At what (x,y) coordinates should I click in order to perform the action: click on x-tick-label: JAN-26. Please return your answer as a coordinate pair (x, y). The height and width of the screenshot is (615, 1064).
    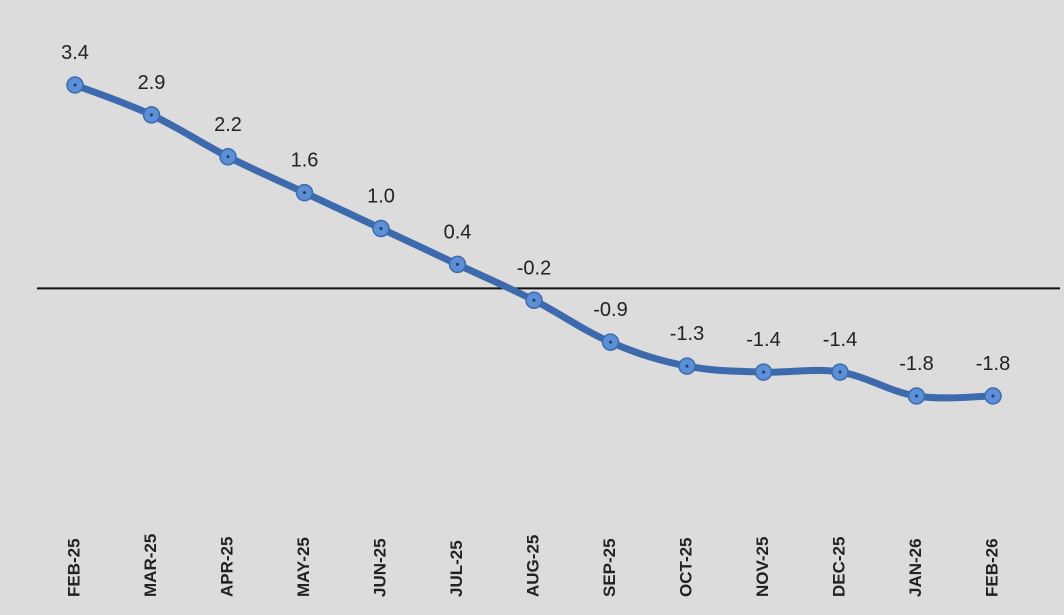
    Looking at the image, I should click on (915, 567).